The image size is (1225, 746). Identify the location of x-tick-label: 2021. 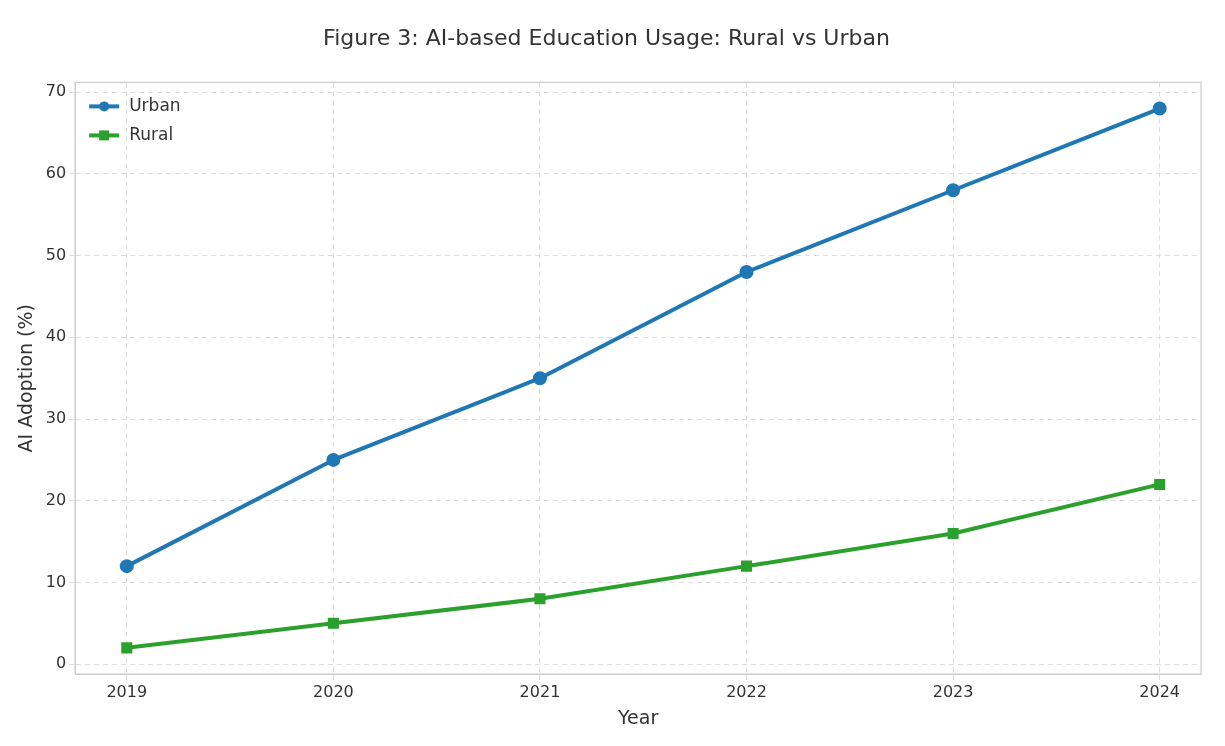
(540, 691).